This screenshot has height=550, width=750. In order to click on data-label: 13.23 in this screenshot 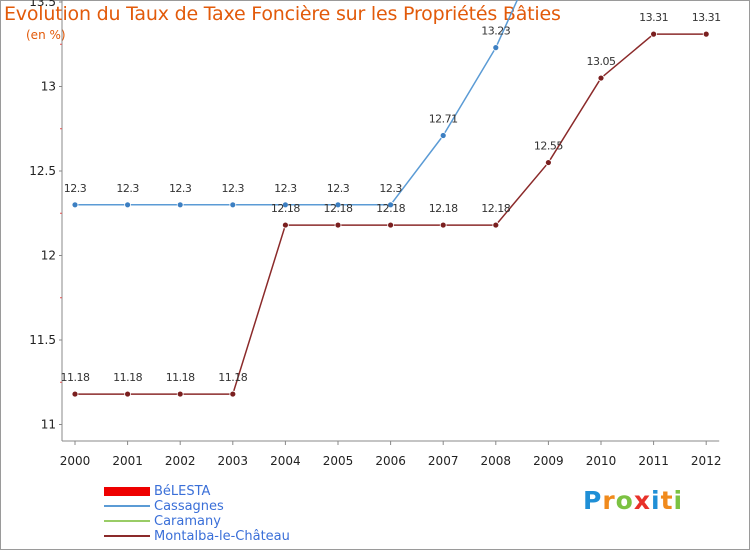, I will do `click(495, 31)`.